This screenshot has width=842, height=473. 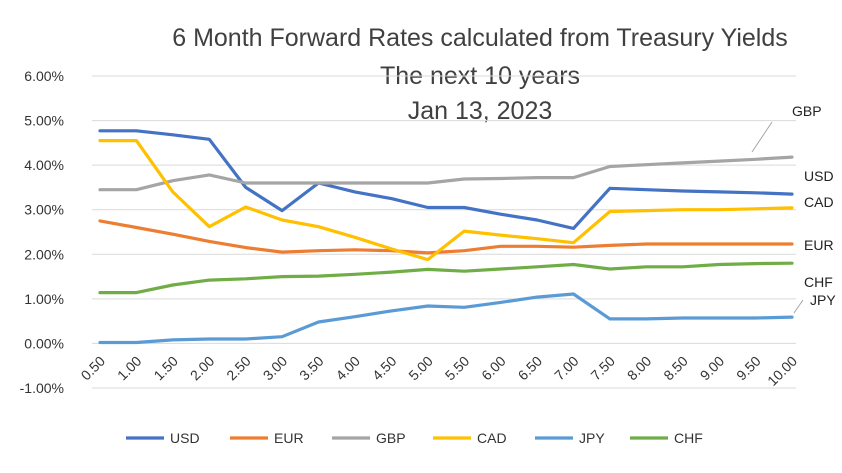 I want to click on x-tick-label: 0.50, so click(x=93, y=368).